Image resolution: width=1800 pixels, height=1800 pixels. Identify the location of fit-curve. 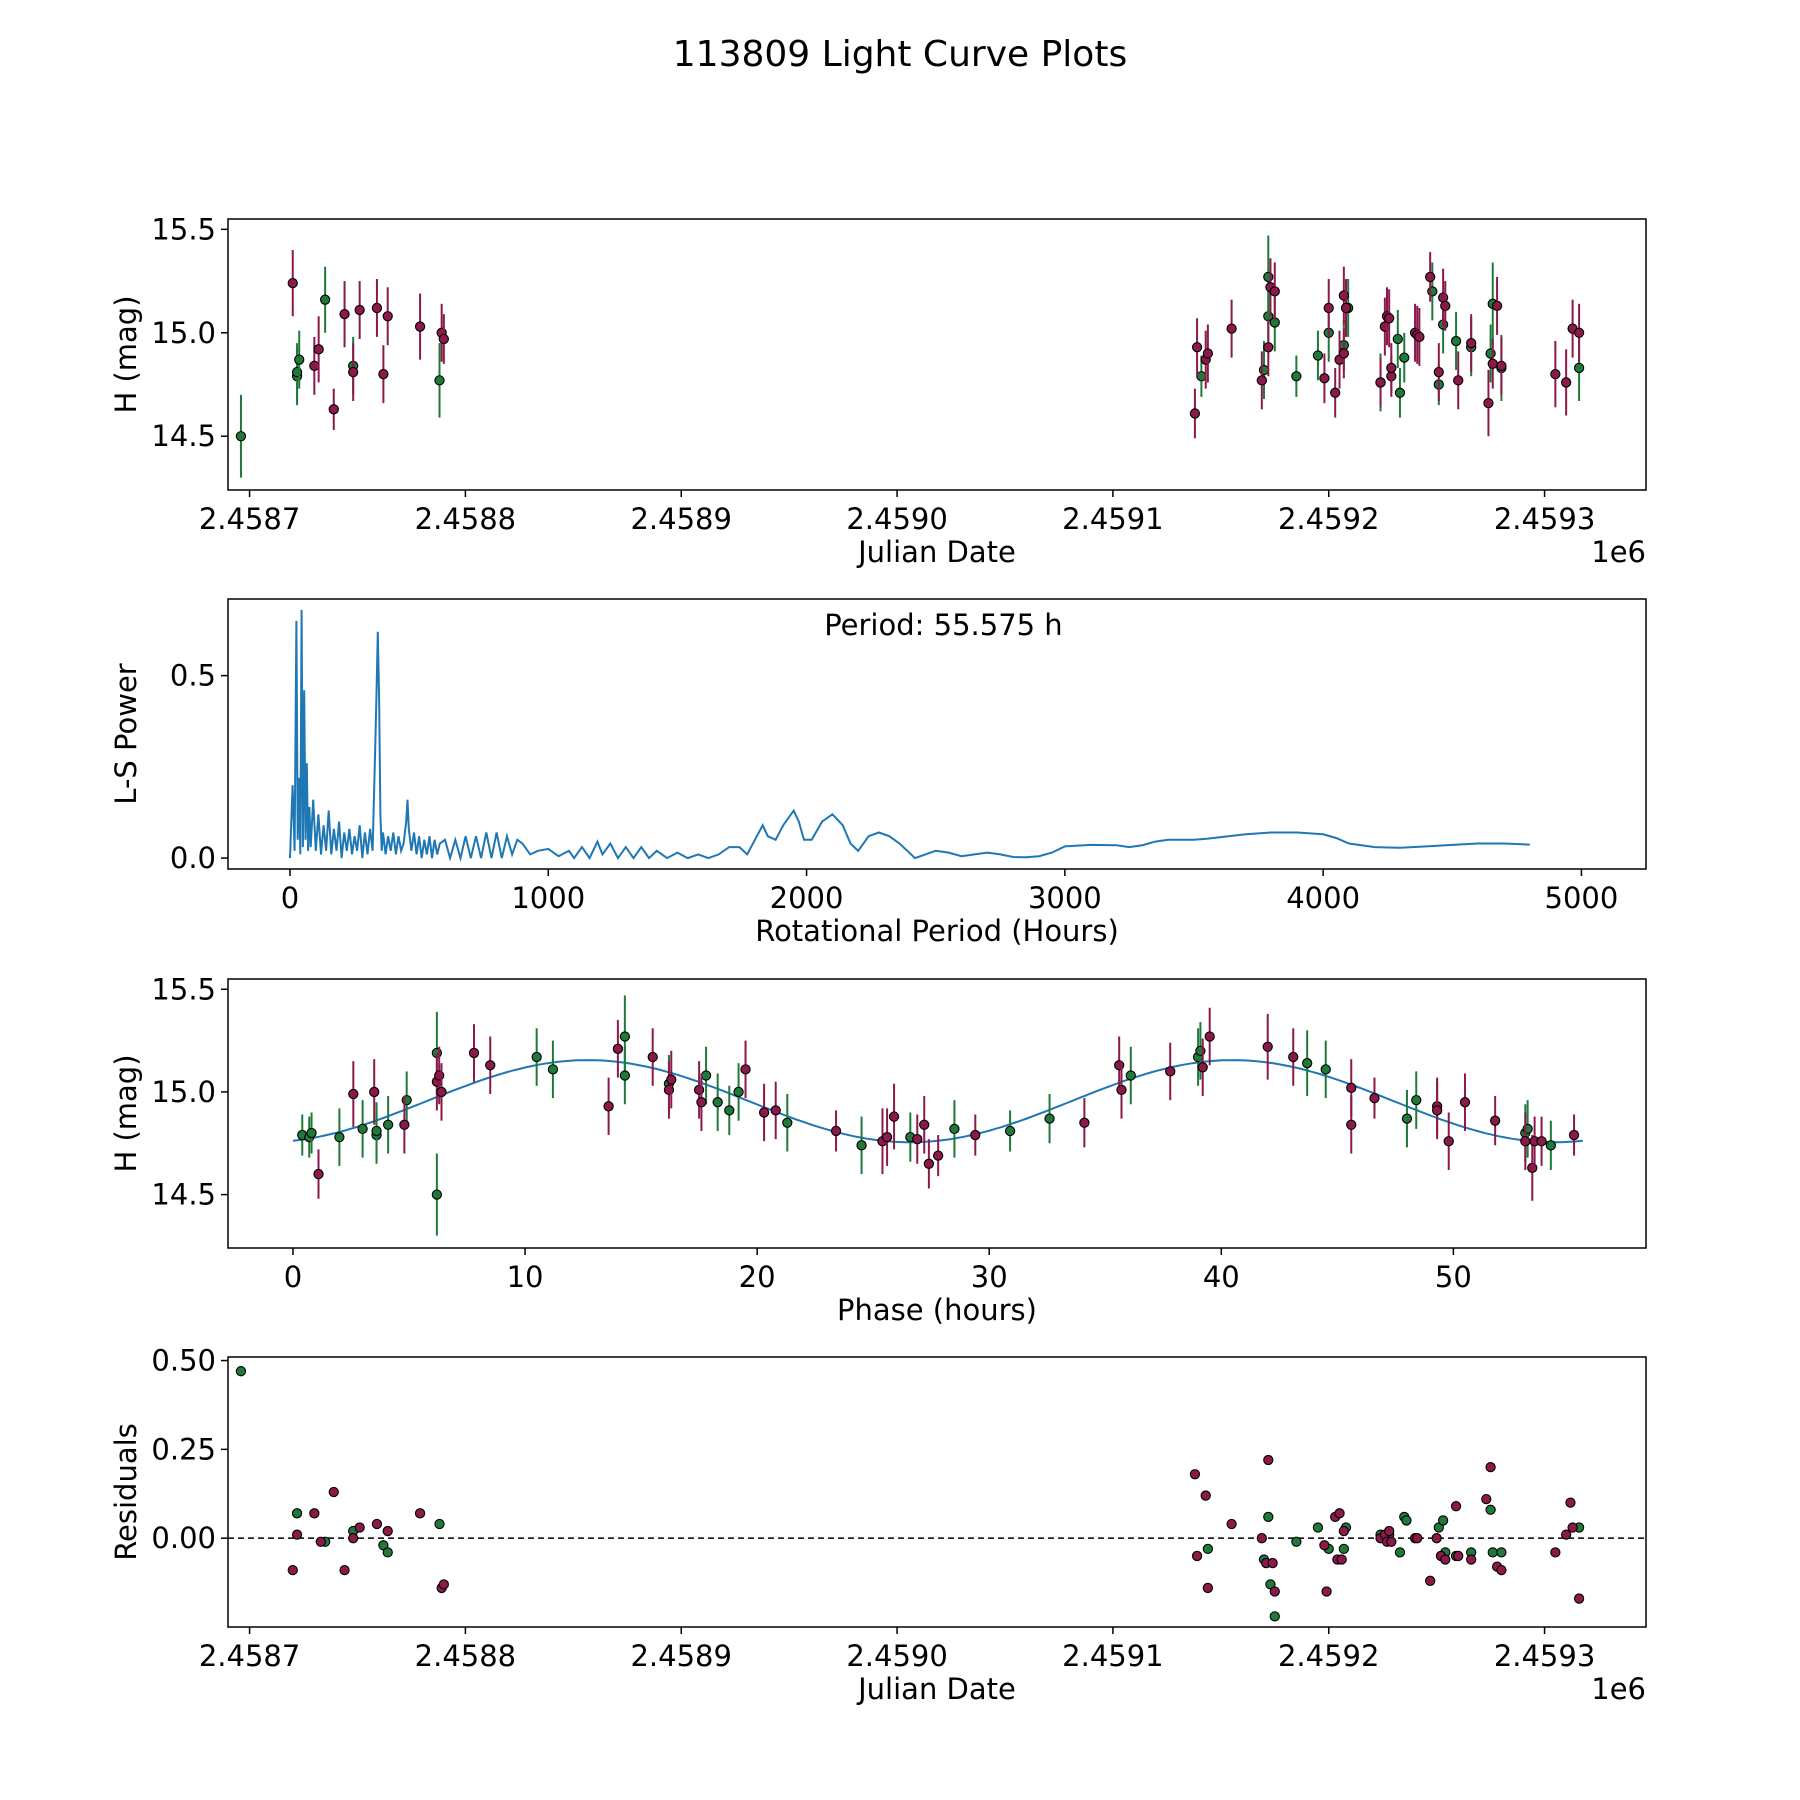
(937, 1101).